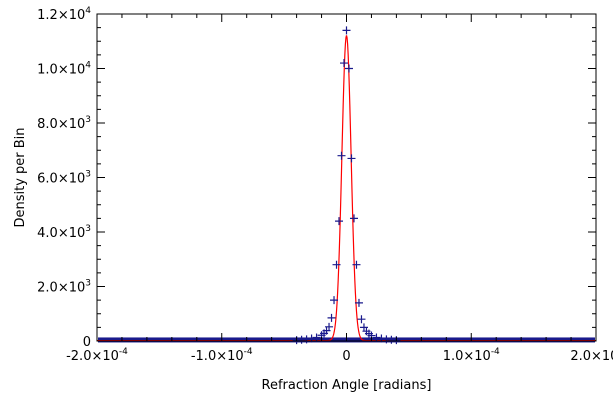 The height and width of the screenshot is (400, 613). I want to click on tick-label: 6.0×10³, so click(64, 178).